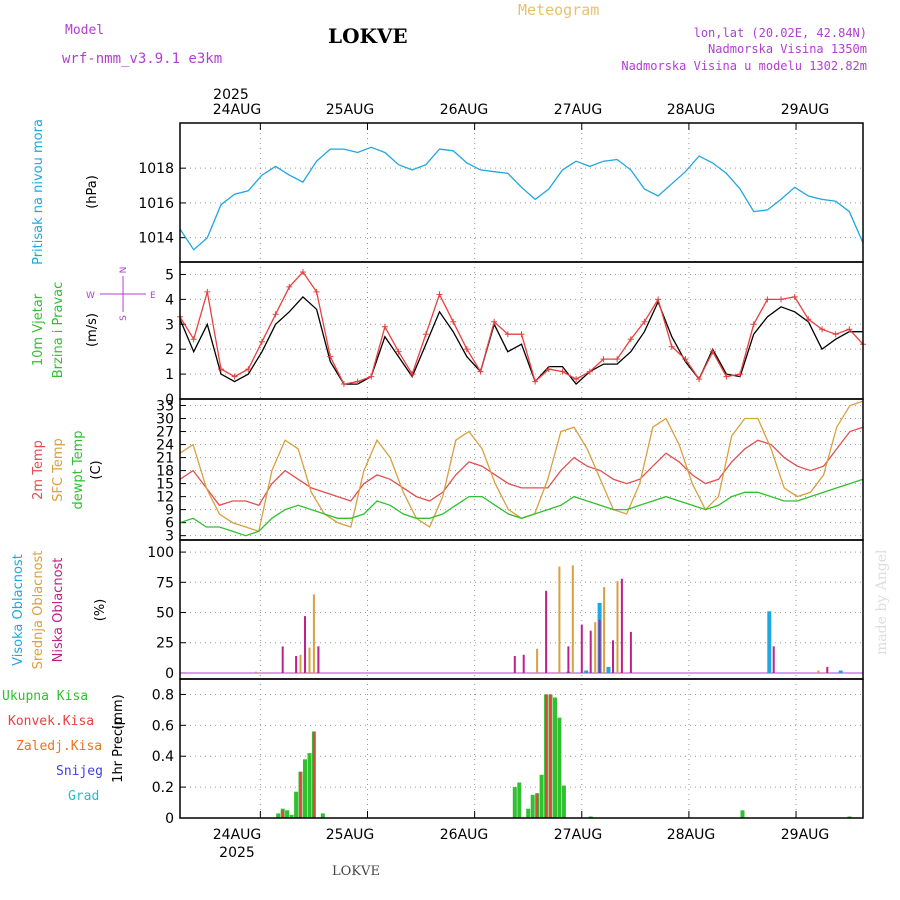 The image size is (900, 900). What do you see at coordinates (169, 275) in the screenshot?
I see `y-tick-label: 5` at bounding box center [169, 275].